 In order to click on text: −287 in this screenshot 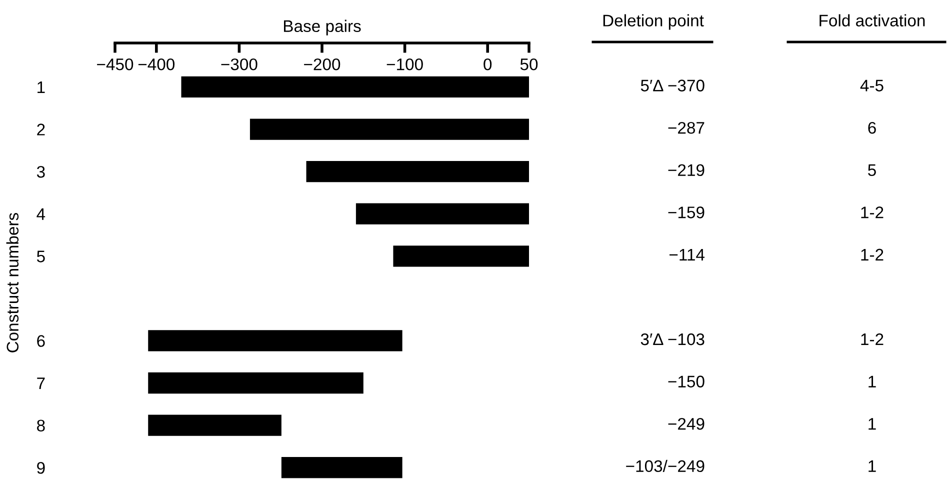, I will do `click(686, 128)`.